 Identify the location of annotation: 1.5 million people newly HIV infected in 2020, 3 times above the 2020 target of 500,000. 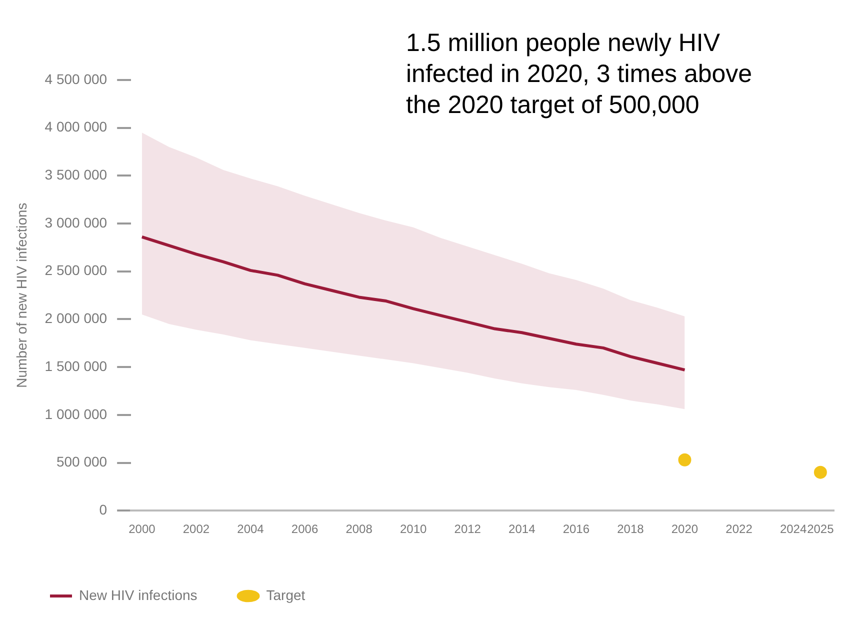
(580, 74).